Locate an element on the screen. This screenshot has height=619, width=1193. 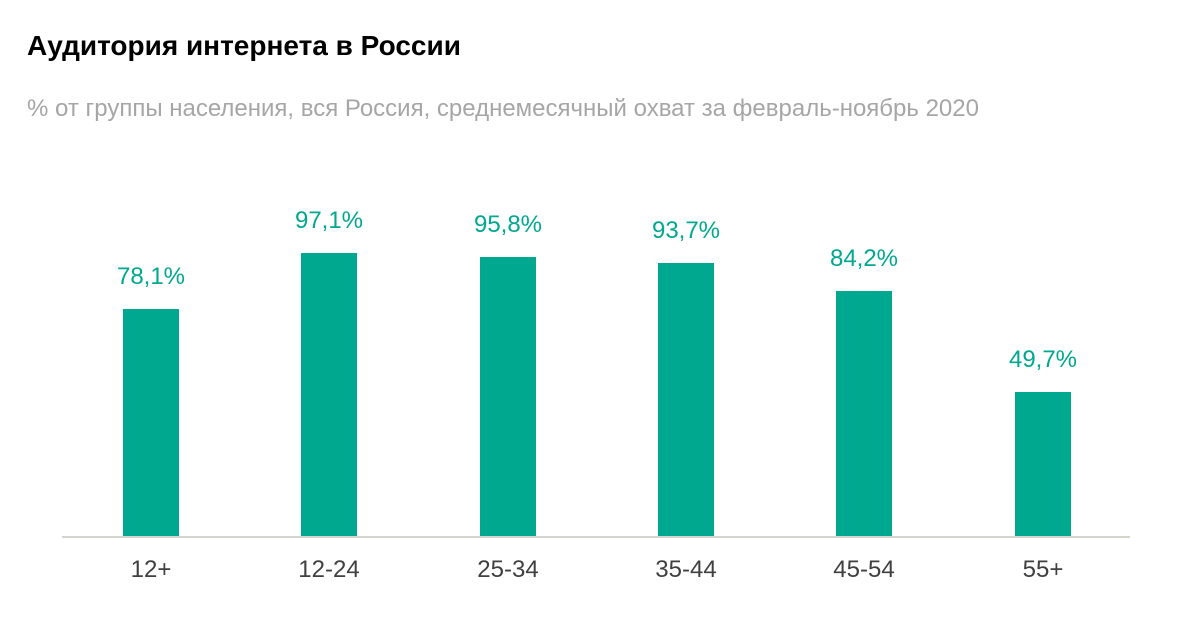
x-tick-label: 12-24 is located at coordinates (329, 569).